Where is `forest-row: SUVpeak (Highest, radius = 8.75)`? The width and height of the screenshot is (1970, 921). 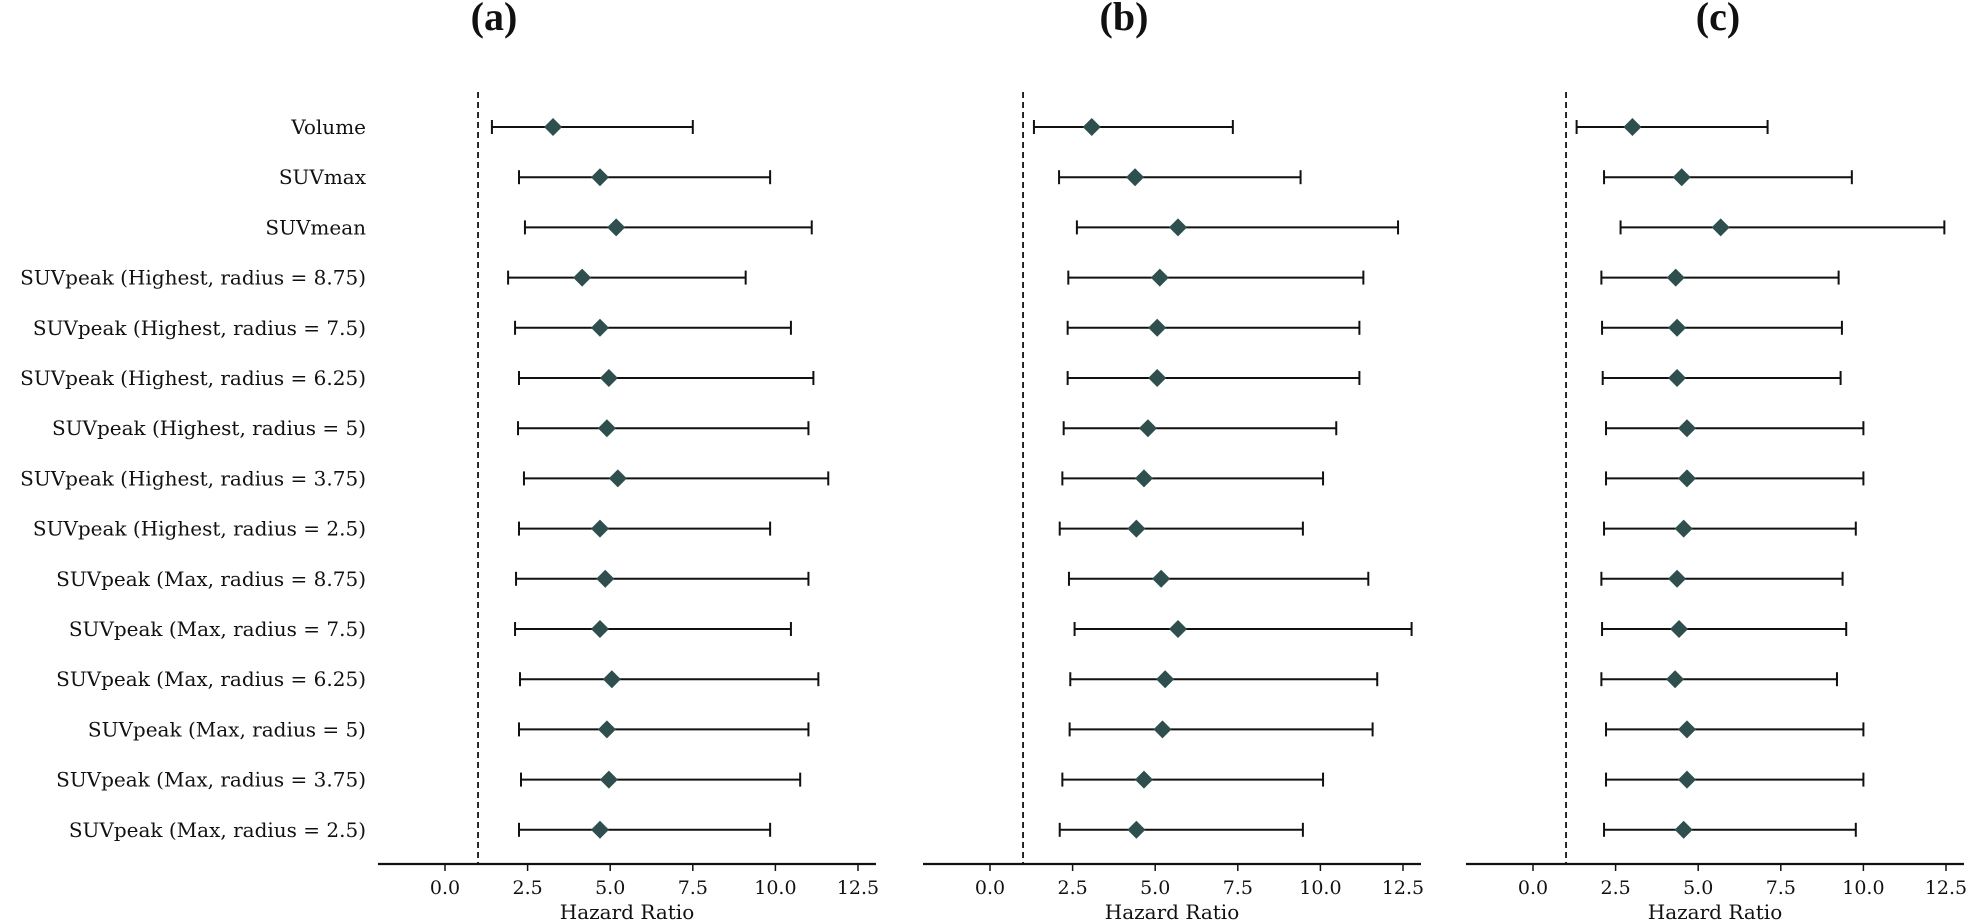 forest-row: SUVpeak (Highest, radius = 8.75) is located at coordinates (383, 278).